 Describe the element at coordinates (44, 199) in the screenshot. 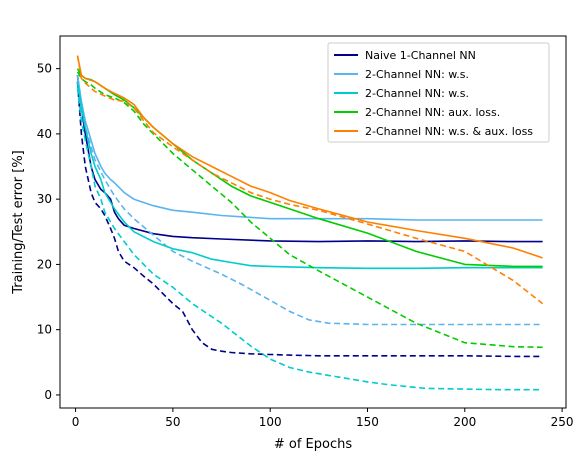

I see `y-tick-label: 30` at that location.